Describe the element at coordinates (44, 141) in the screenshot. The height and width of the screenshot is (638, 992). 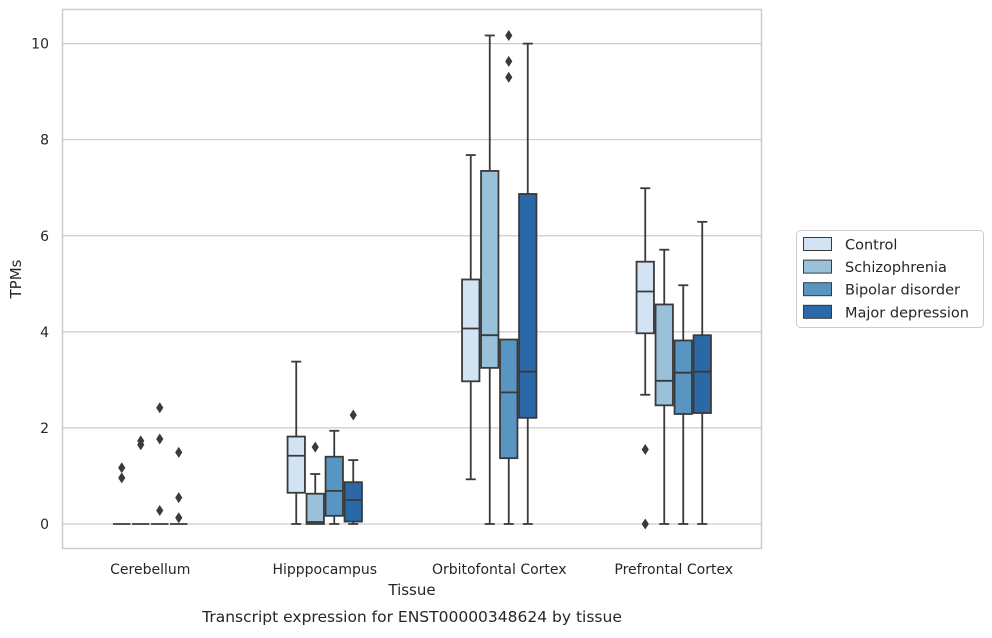
I see `y-tick-label: 8` at that location.